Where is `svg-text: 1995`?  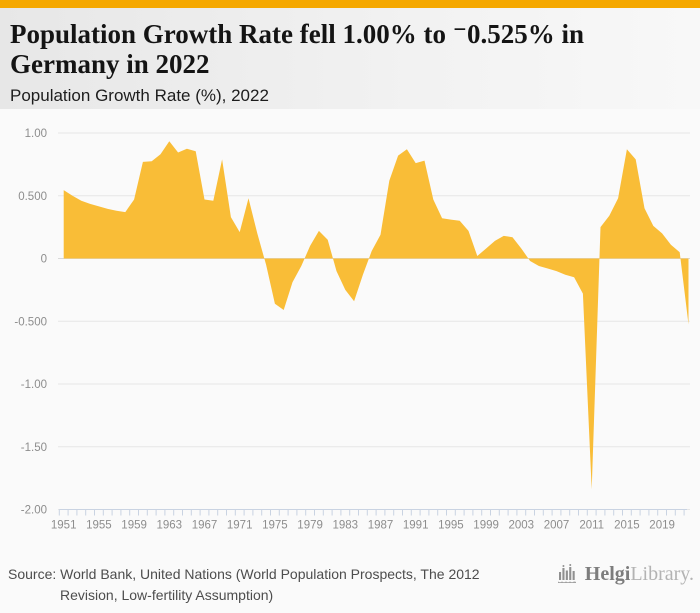 svg-text: 1995 is located at coordinates (451, 526).